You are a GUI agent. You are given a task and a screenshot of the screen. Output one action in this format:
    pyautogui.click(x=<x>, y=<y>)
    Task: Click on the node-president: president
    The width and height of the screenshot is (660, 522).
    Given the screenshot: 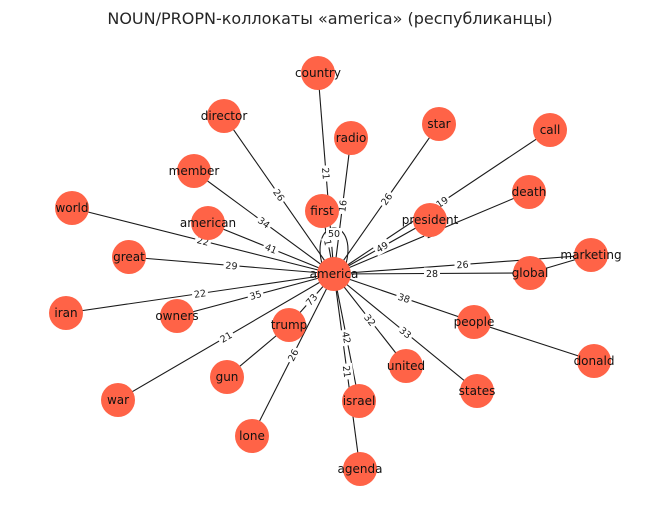 What is the action you would take?
    pyautogui.click(x=430, y=220)
    